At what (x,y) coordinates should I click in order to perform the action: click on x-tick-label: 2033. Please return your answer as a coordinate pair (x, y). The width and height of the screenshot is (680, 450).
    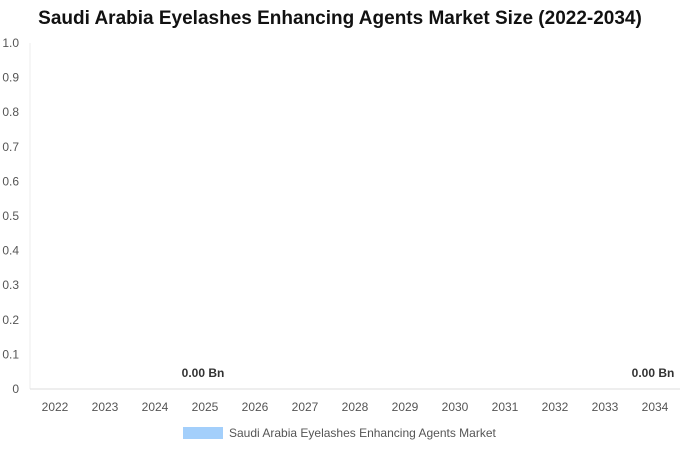
    Looking at the image, I should click on (605, 407).